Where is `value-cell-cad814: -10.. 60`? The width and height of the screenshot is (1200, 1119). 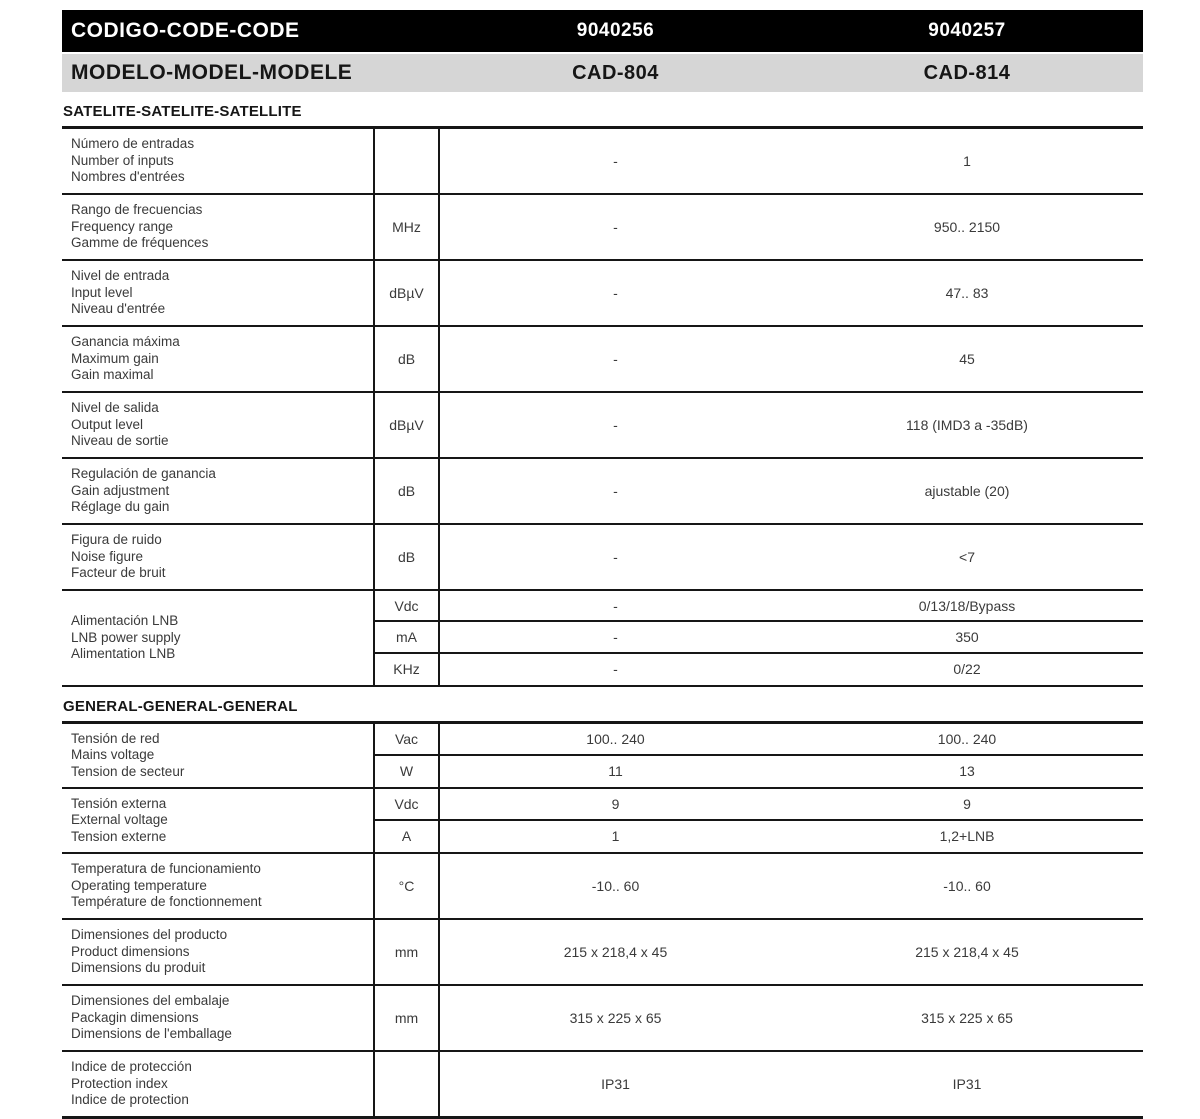
value-cell-cad814: -10.. 60 is located at coordinates (967, 886).